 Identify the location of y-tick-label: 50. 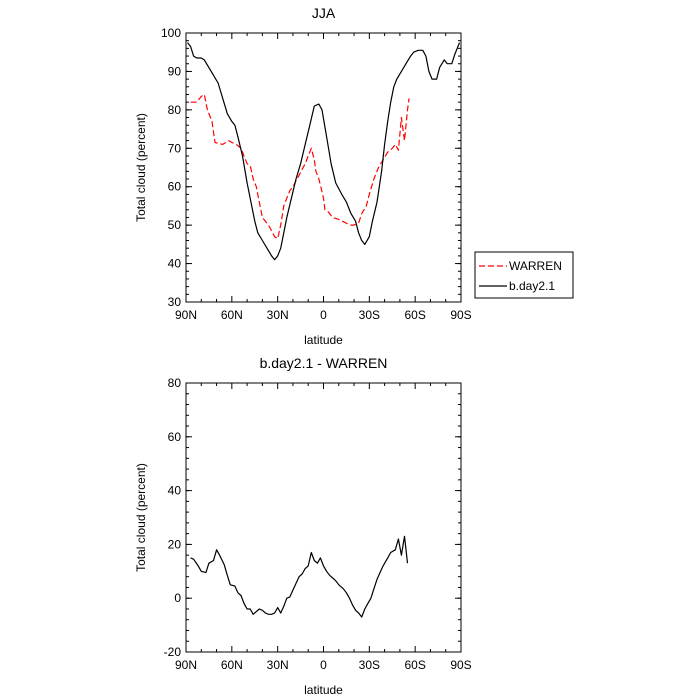
(175, 225).